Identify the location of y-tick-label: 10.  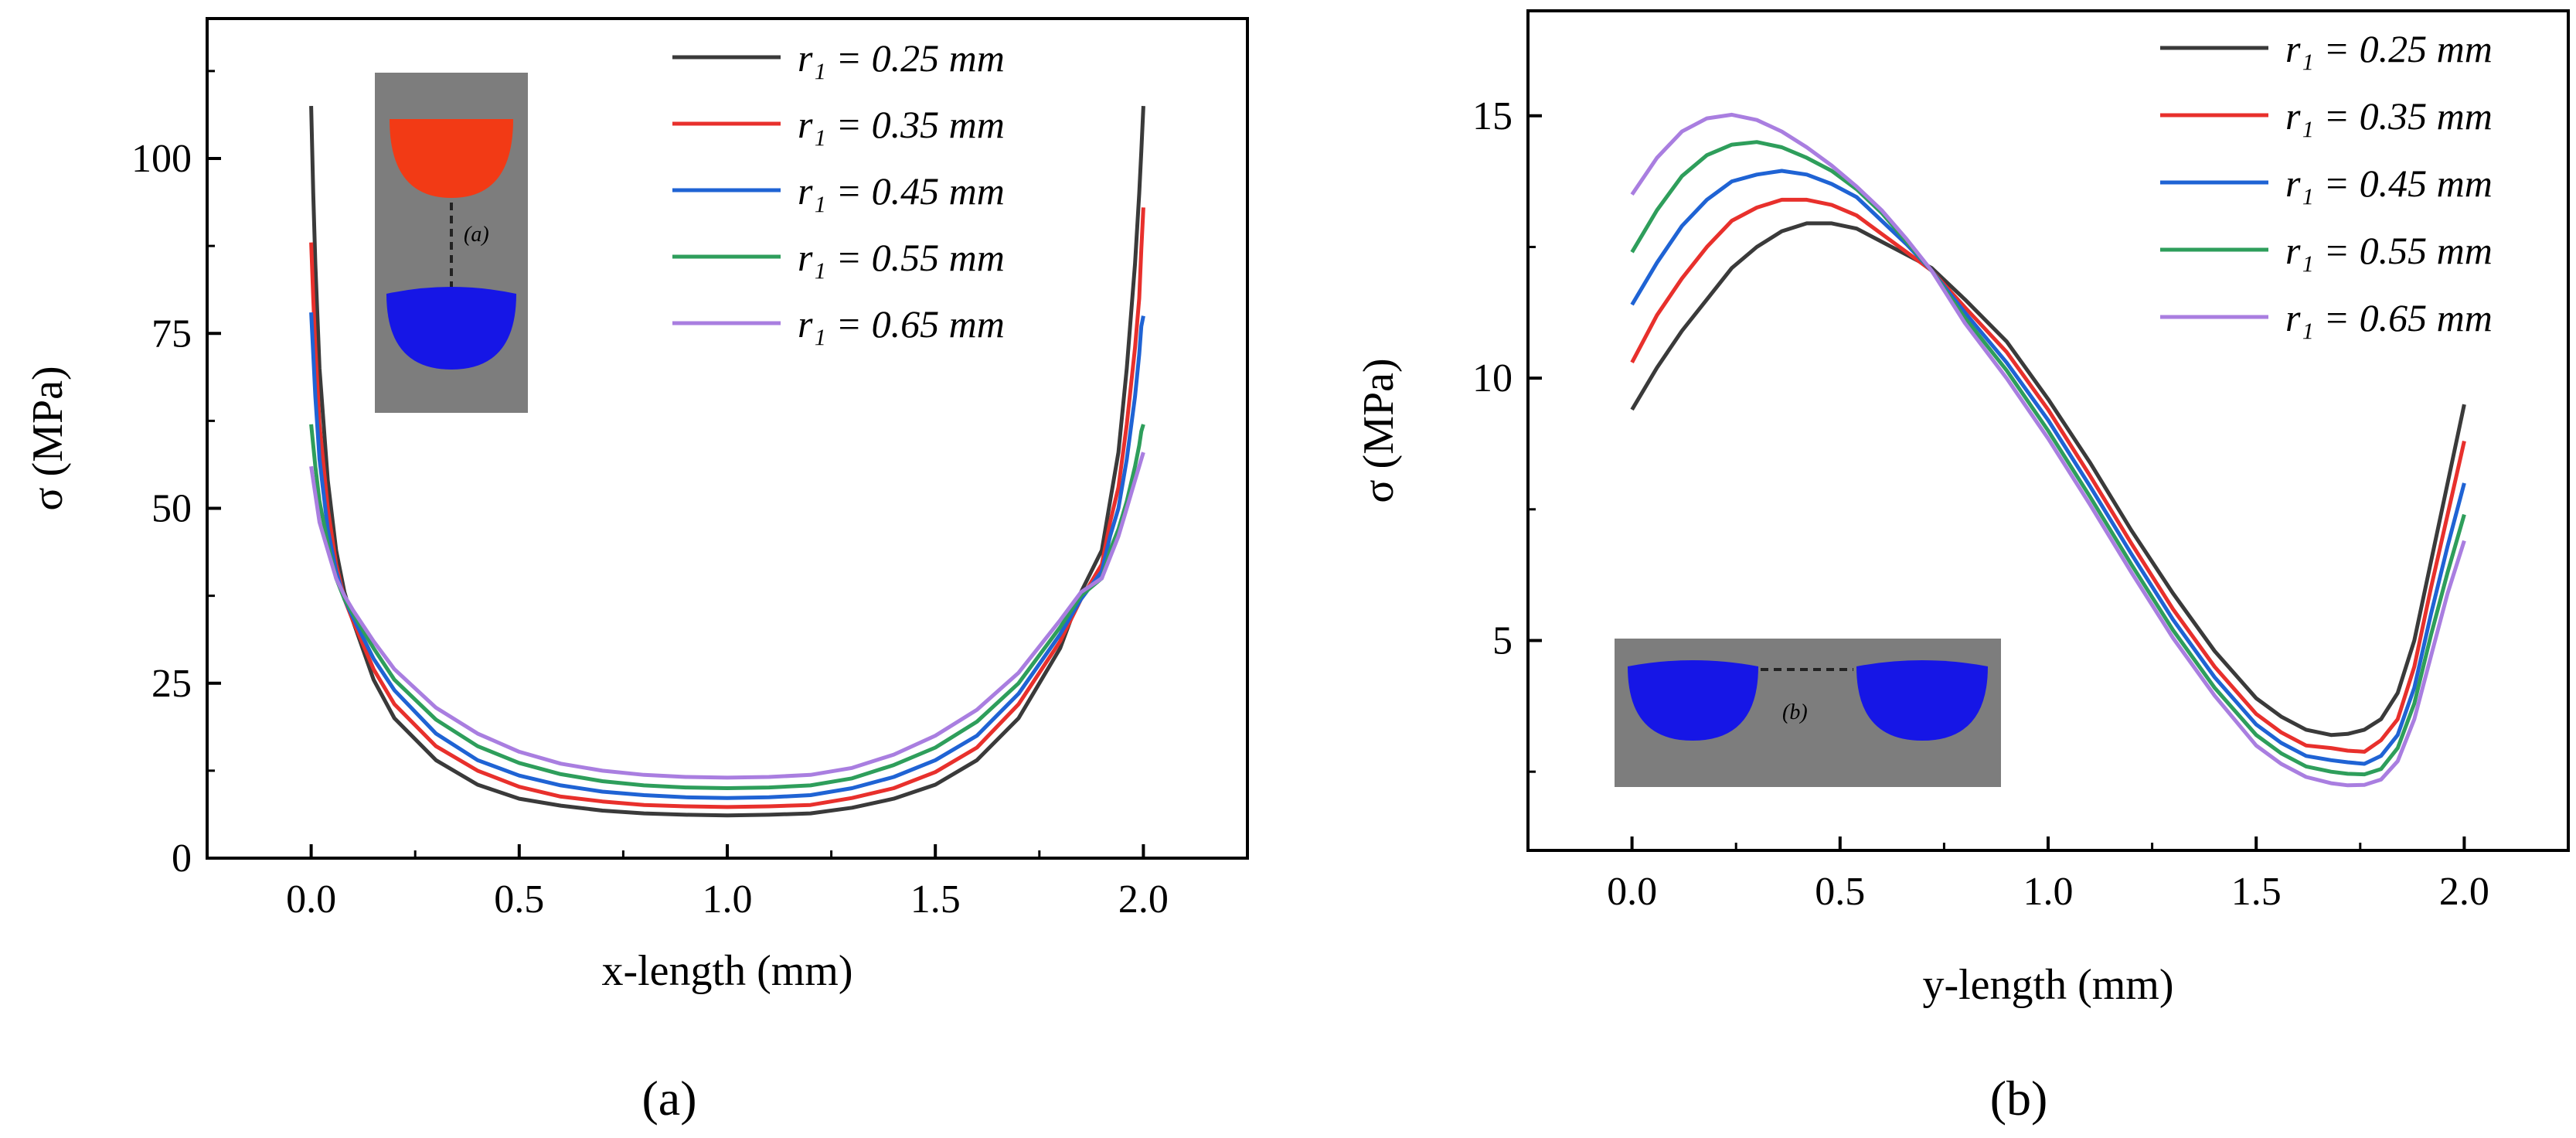
(1492, 378).